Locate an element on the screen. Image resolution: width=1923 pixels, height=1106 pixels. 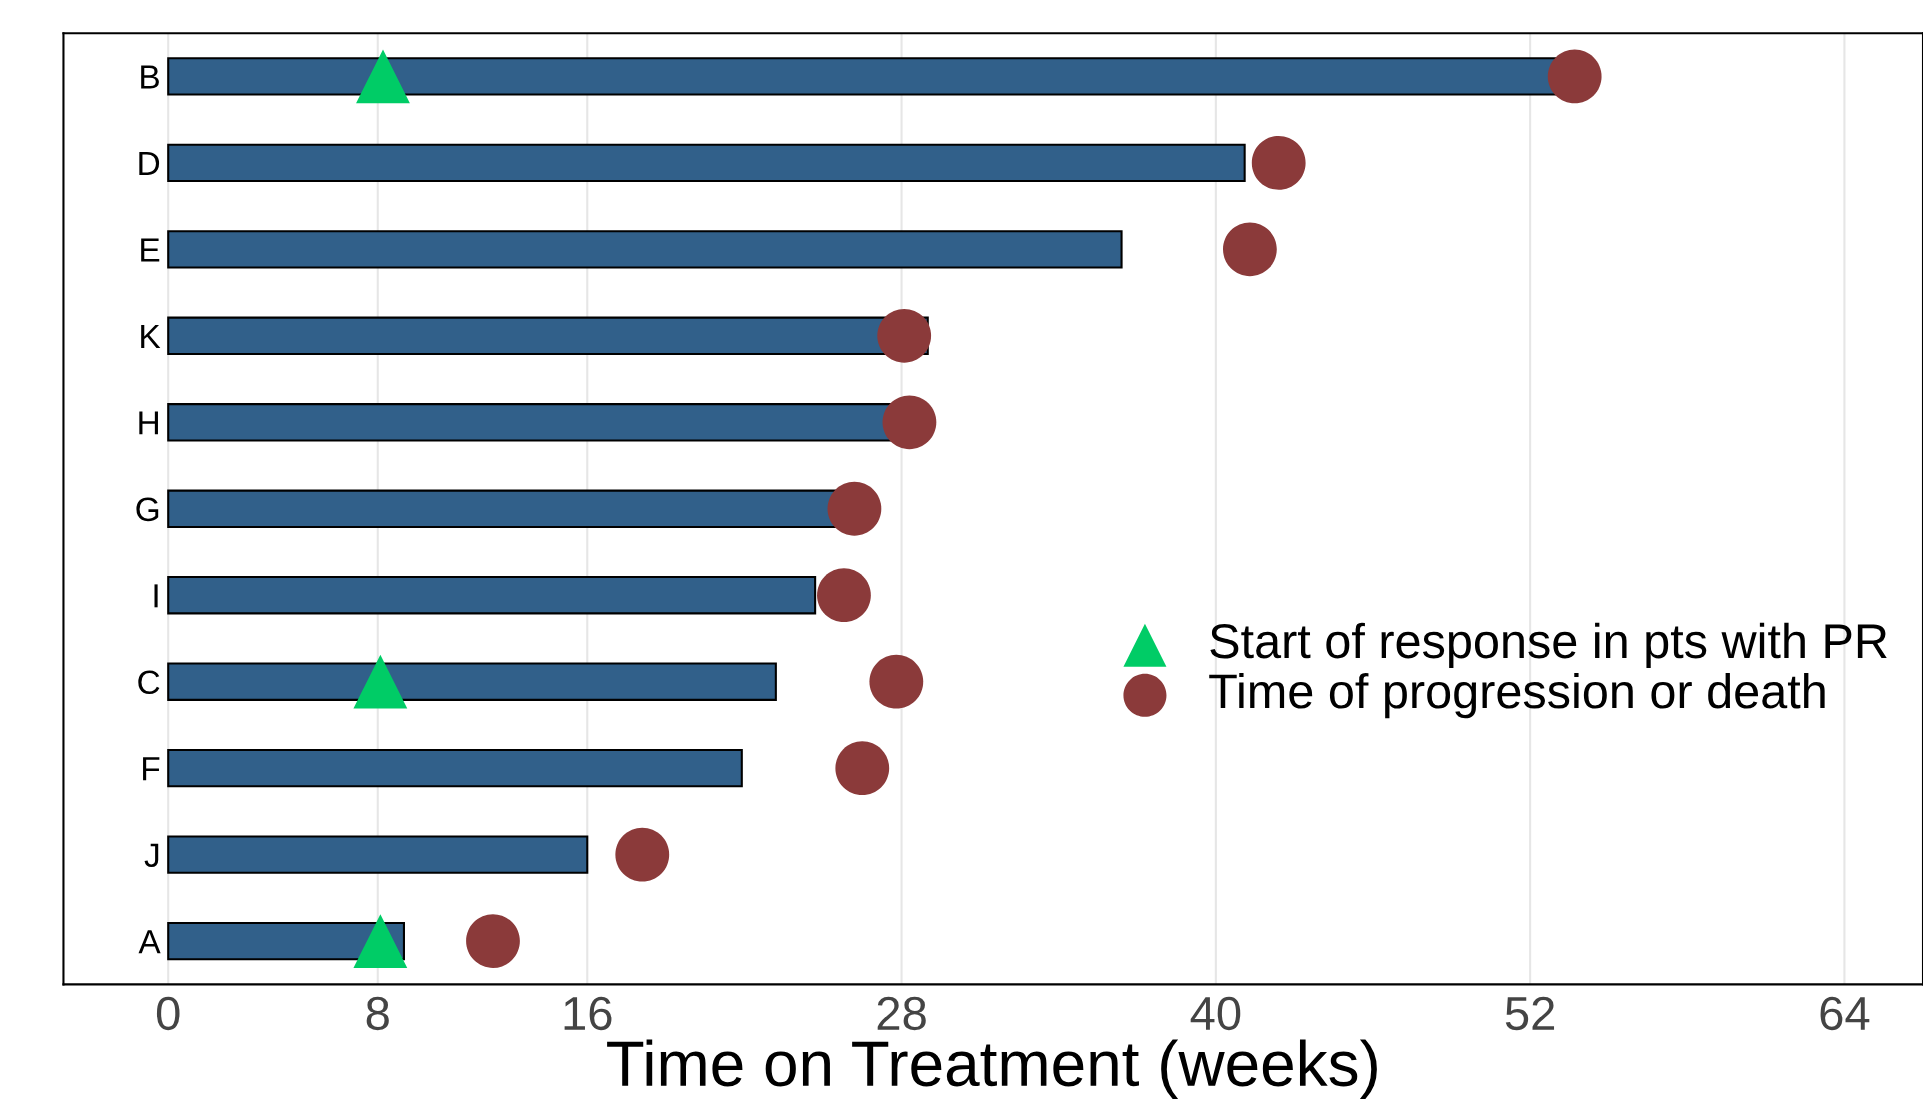
y-tick-label: J is located at coordinates (151, 855).